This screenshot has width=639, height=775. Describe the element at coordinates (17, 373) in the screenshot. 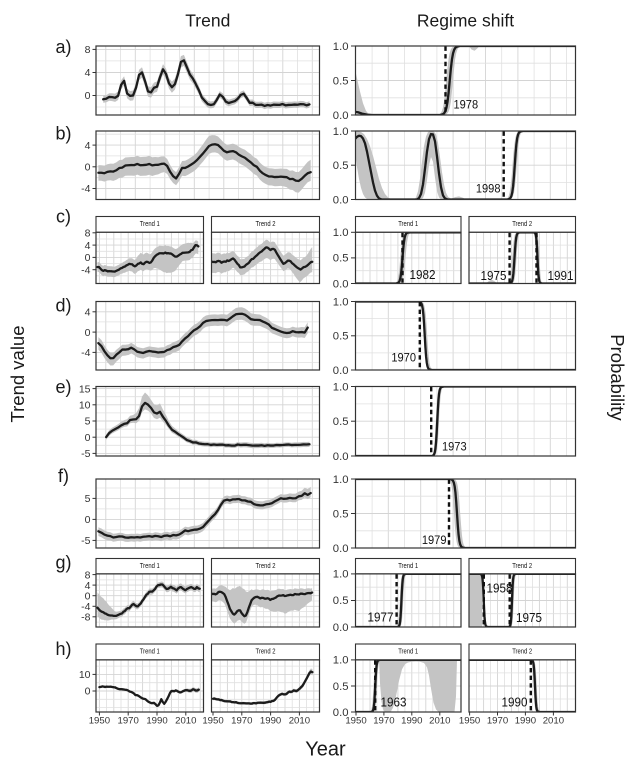

I see `svg-text: Trend value` at that location.